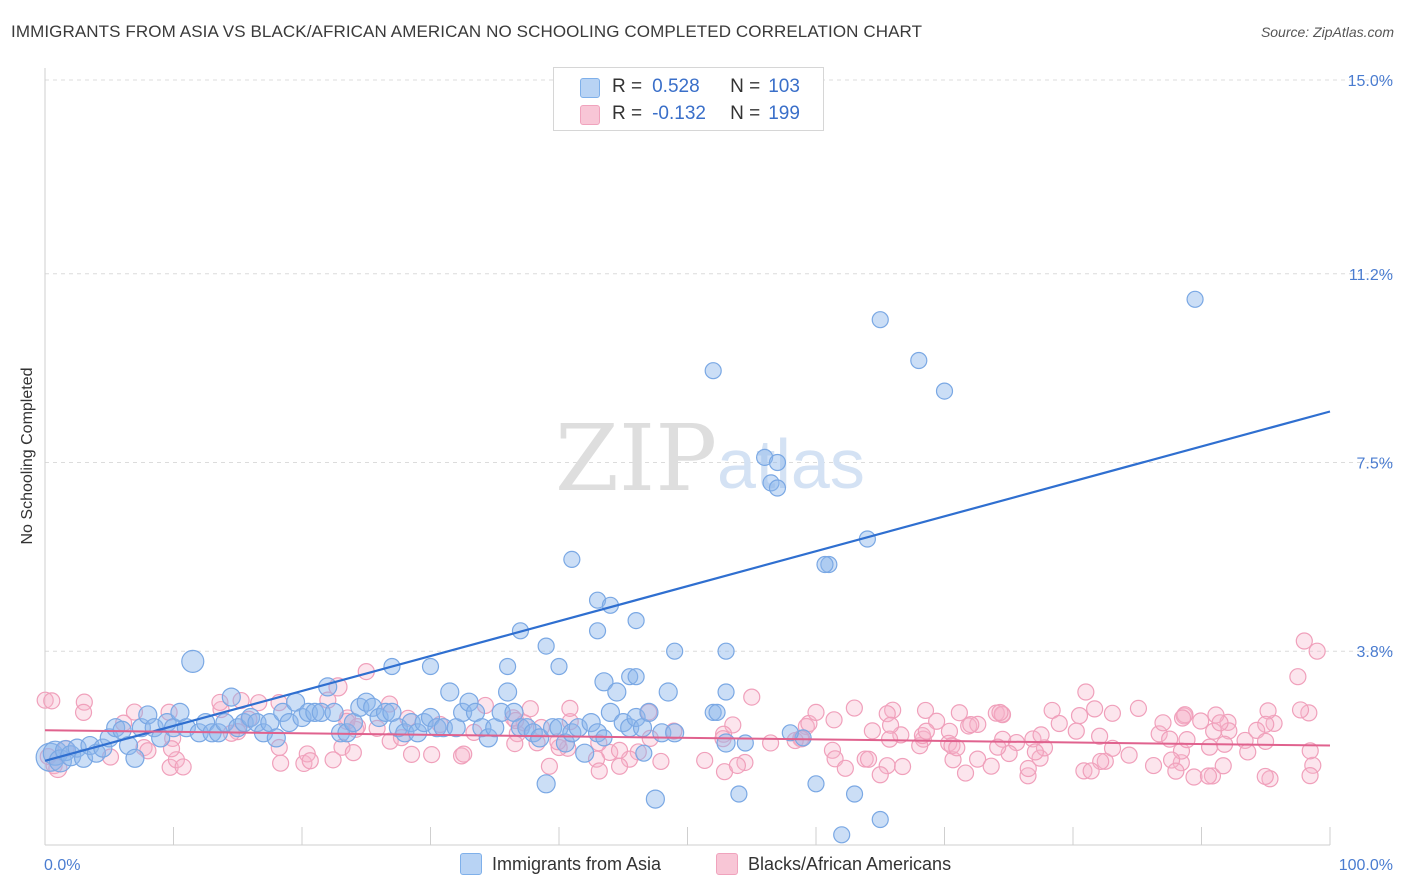 This screenshot has height=892, width=1406. Describe the element at coordinates (1327, 32) in the screenshot. I see `source-credit: Source: ZipAtlas.com` at that location.